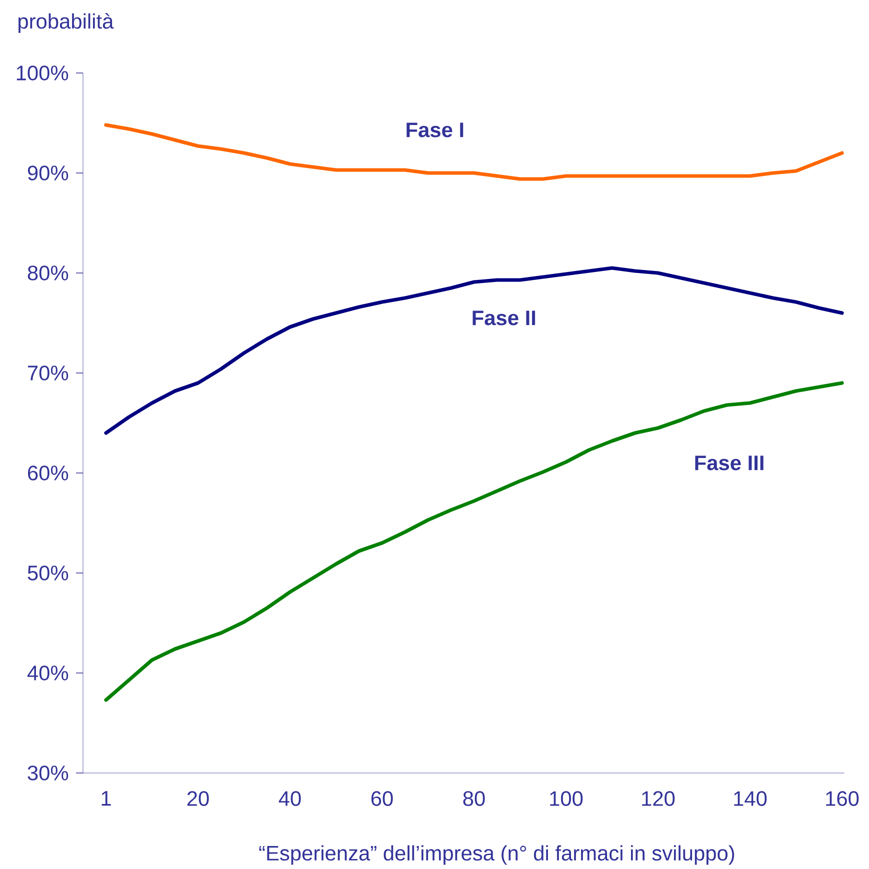  I want to click on x-tick-label: 20, so click(198, 798).